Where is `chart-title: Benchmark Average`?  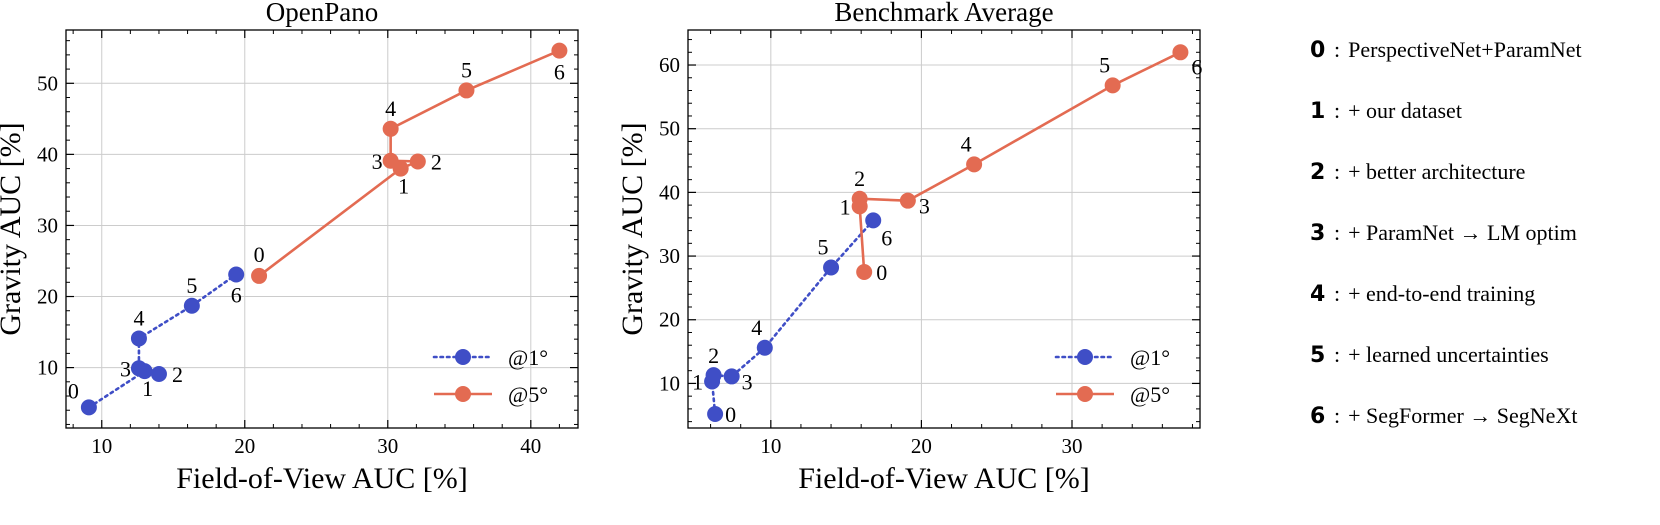 chart-title: Benchmark Average is located at coordinates (943, 13).